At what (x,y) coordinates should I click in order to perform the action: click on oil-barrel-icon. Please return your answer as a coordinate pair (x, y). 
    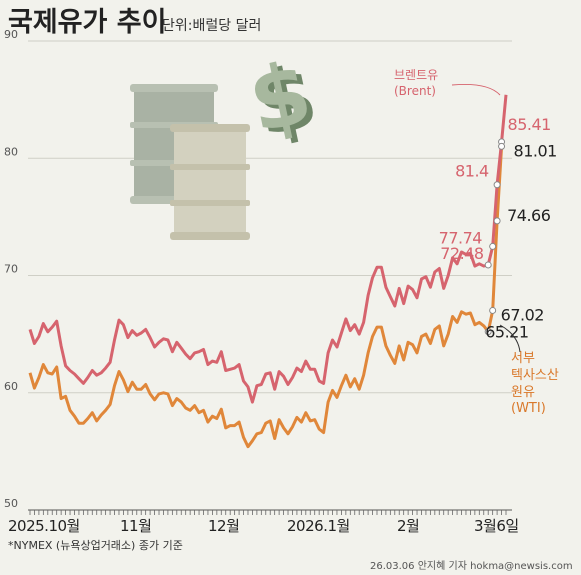
    Looking at the image, I should click on (190, 162).